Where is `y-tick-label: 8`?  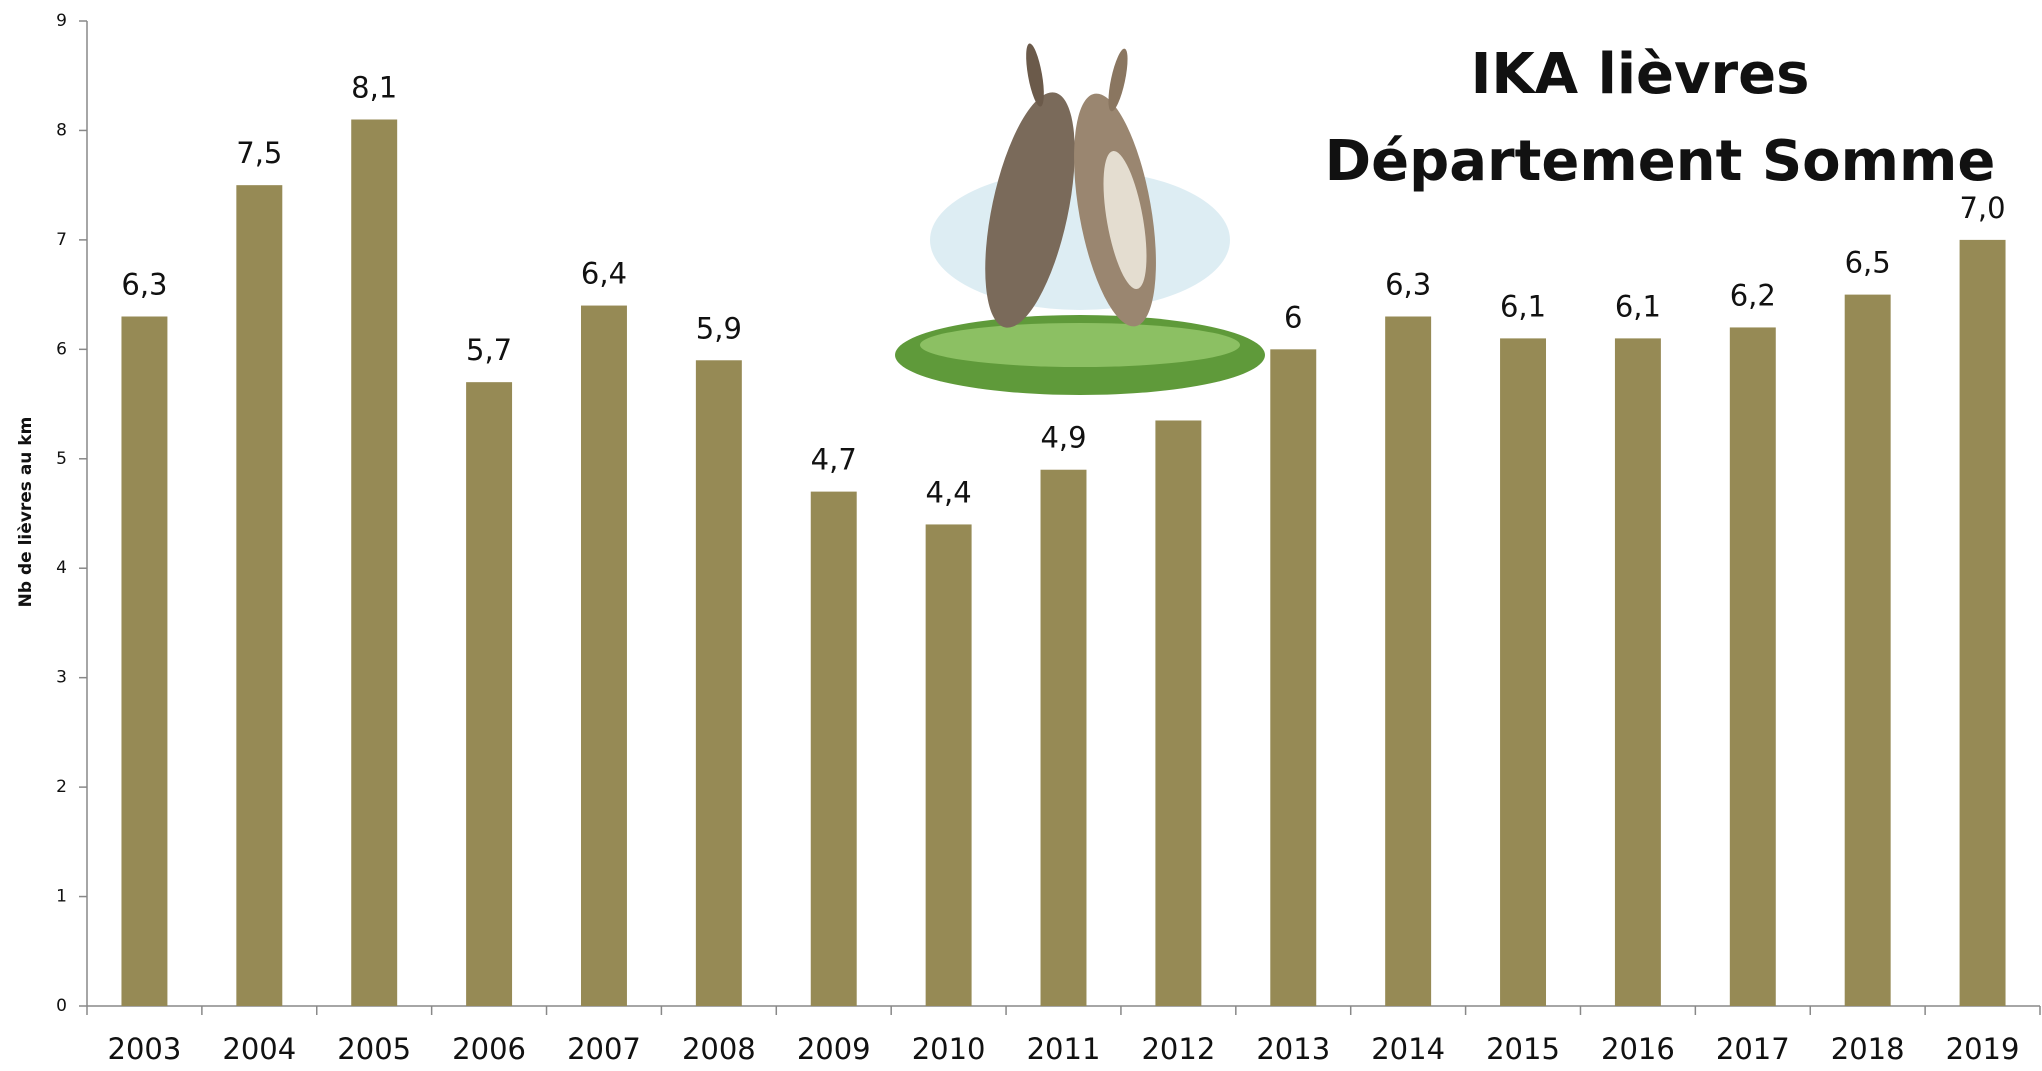 y-tick-label: 8 is located at coordinates (61, 130).